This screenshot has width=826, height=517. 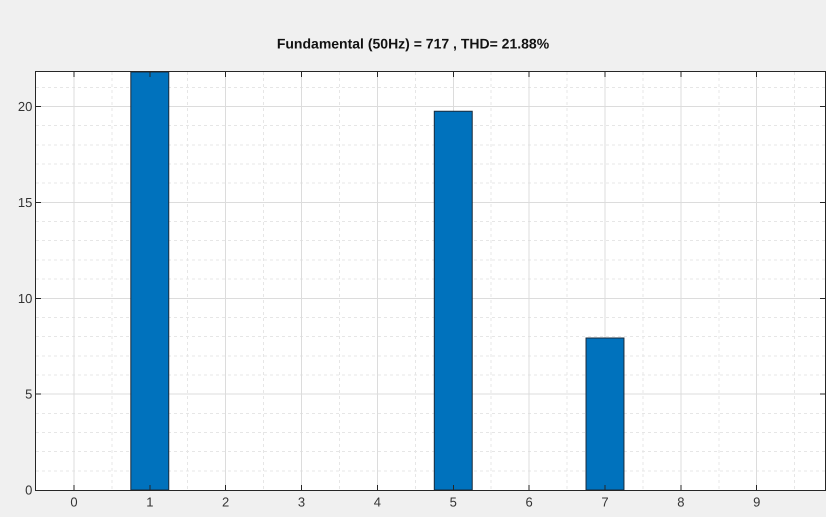 What do you see at coordinates (150, 502) in the screenshot?
I see `x-tick-label: 1` at bounding box center [150, 502].